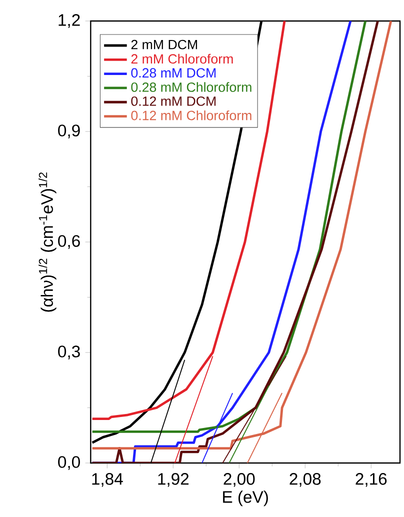 The height and width of the screenshot is (517, 404). Describe the element at coordinates (107, 480) in the screenshot. I see `x-tick-label: 1,84` at that location.